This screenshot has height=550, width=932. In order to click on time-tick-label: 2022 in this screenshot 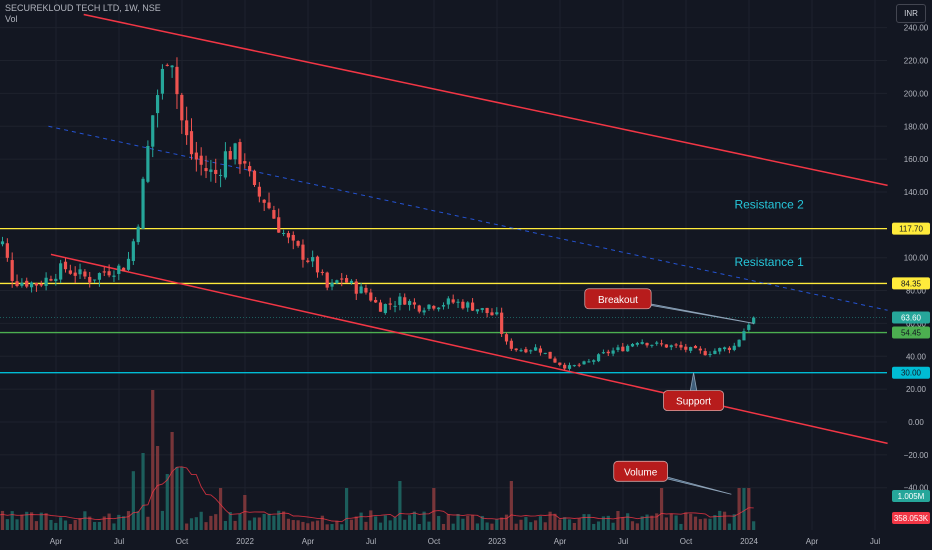, I will do `click(245, 541)`.